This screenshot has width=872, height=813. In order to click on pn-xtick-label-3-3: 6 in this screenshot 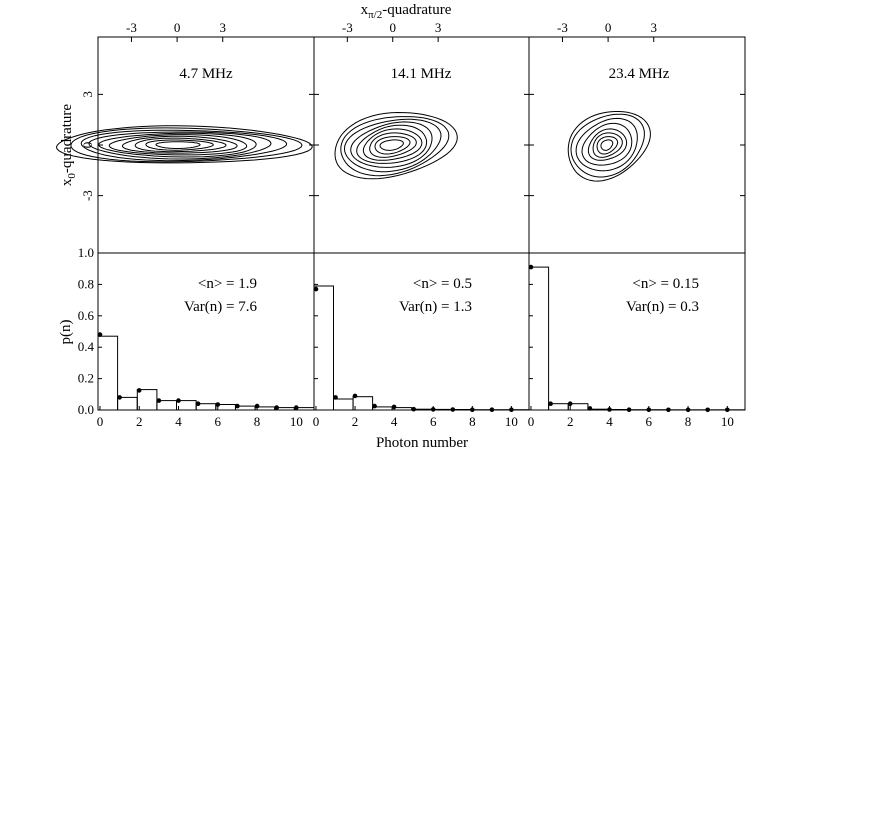, I will do `click(649, 421)`.